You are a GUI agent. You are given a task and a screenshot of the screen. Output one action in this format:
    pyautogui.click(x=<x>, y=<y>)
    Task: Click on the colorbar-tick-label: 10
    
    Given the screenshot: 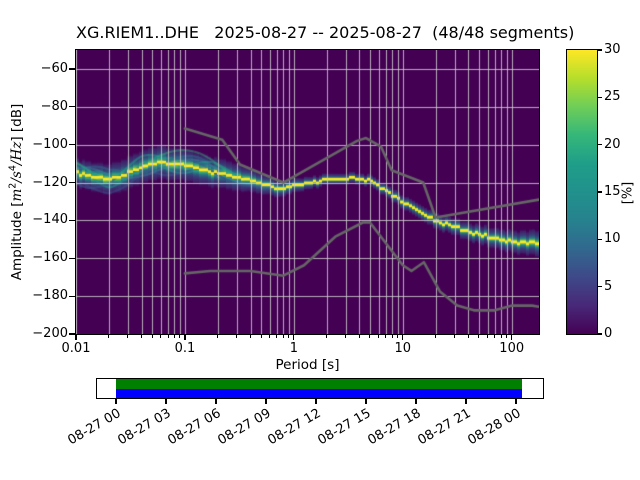 What is the action you would take?
    pyautogui.click(x=612, y=239)
    